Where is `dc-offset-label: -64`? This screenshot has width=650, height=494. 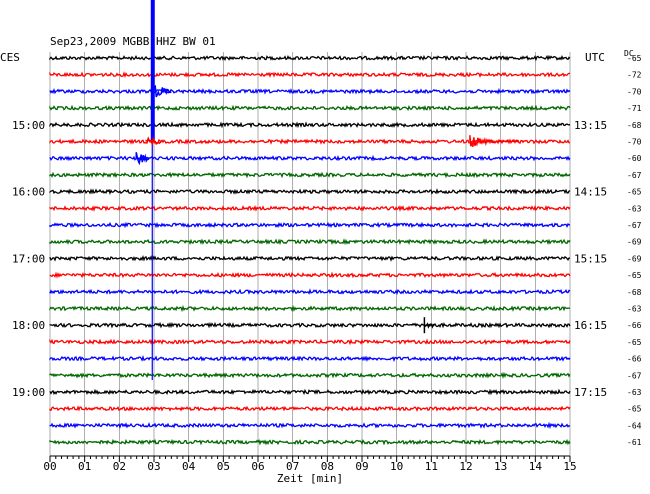
dc-offset-label: -64 is located at coordinates (634, 425).